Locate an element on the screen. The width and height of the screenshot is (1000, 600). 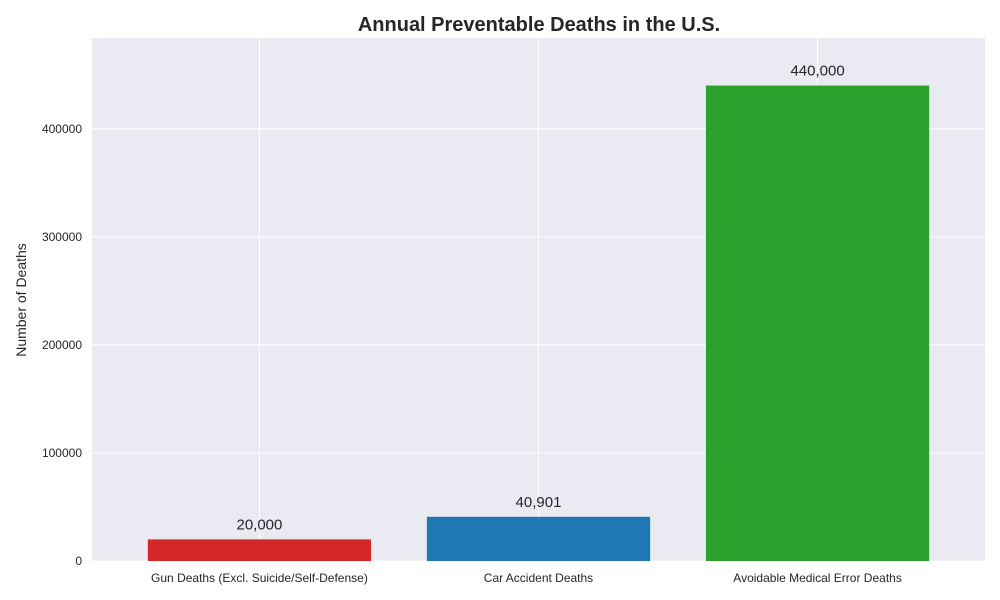
y-axis-ticks: 0 100000 200000 300000 400000 is located at coordinates (62, 345).